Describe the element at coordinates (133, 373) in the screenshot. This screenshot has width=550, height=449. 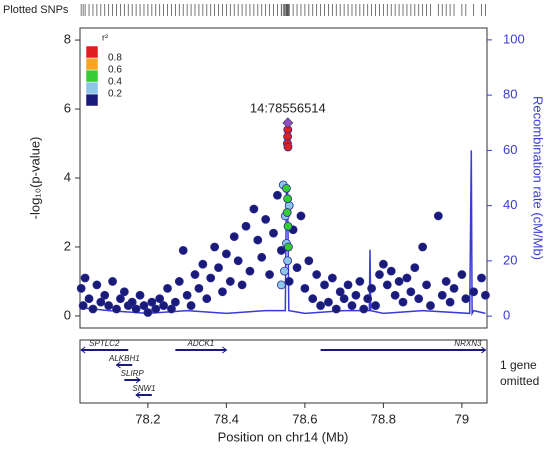
I see `gene-label: SLIRP` at that location.